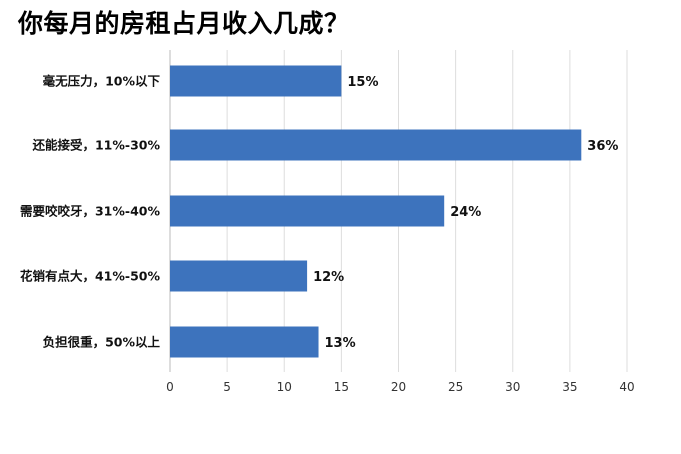  What do you see at coordinates (227, 387) in the screenshot?
I see `x-tick-label-5: 5` at bounding box center [227, 387].